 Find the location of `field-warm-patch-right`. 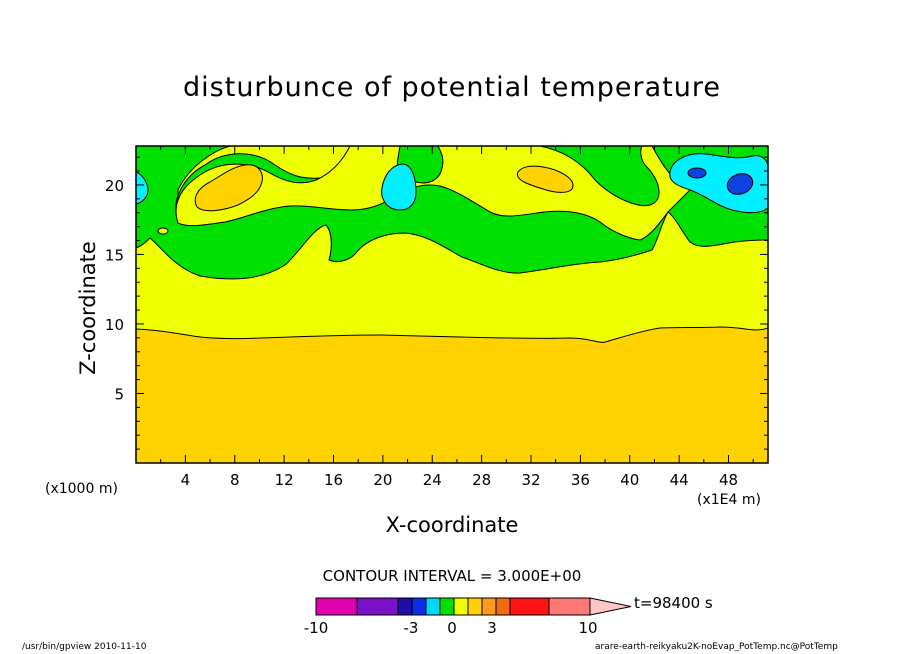

field-warm-patch-right is located at coordinates (545, 179).